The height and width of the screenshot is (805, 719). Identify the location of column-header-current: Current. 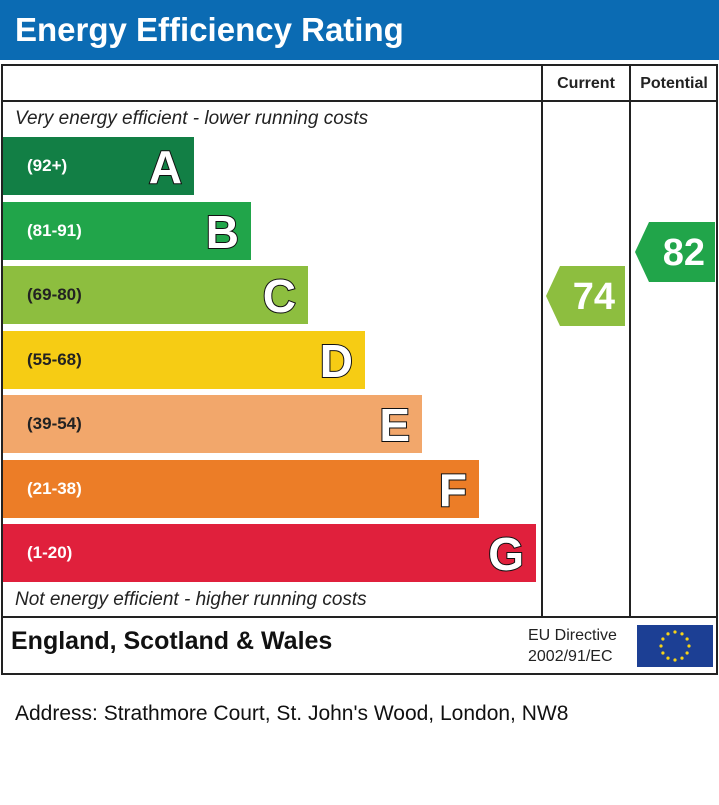
(586, 83).